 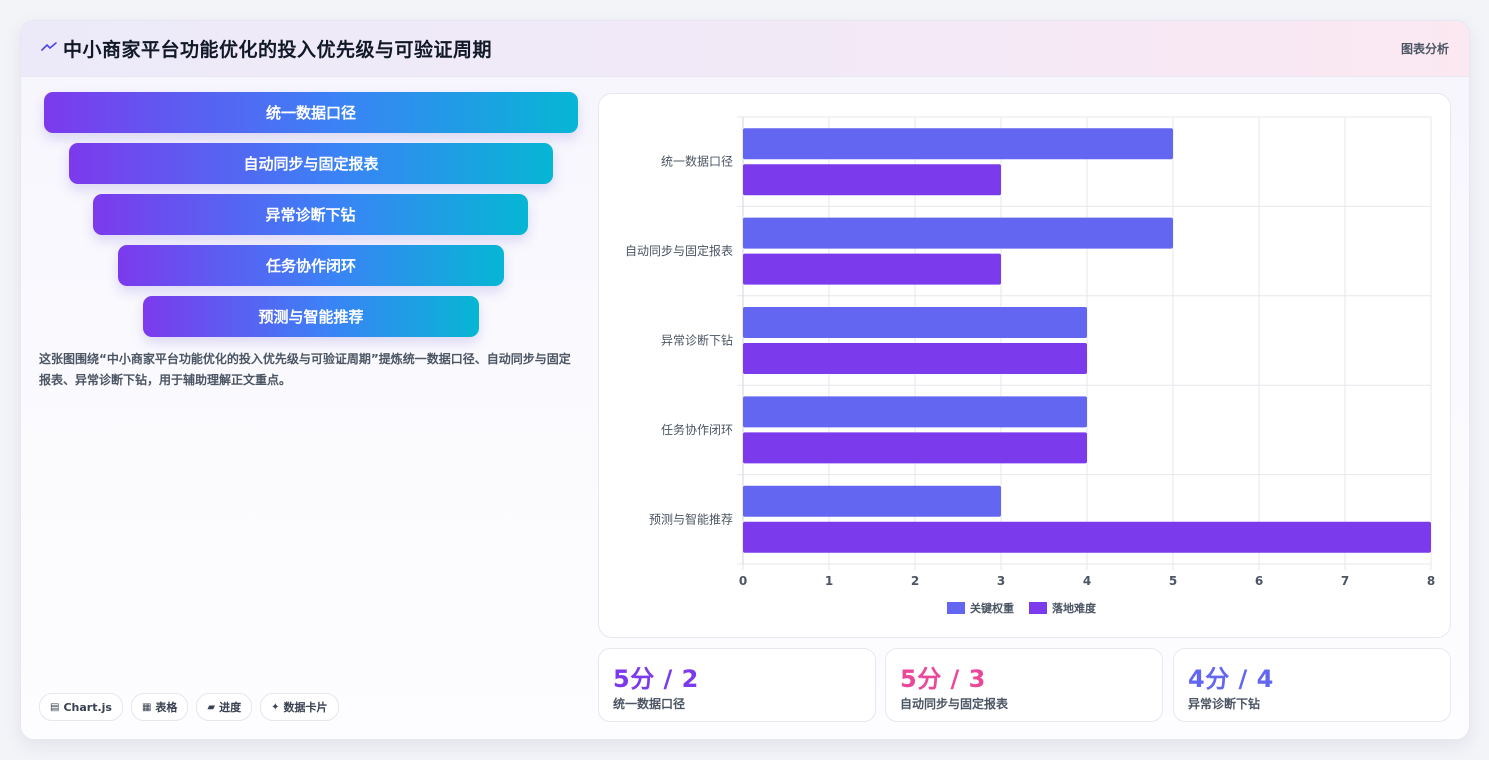 I want to click on x-tick-label: 8, so click(x=1431, y=581).